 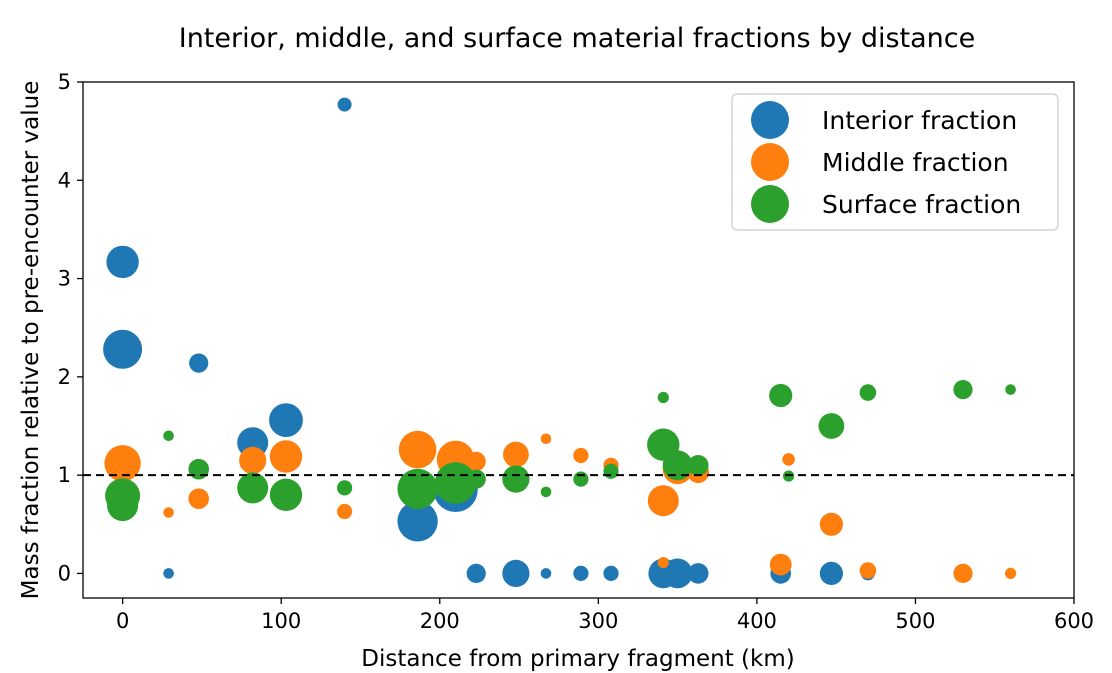 I want to click on x-tick-label: 500, so click(x=915, y=621).